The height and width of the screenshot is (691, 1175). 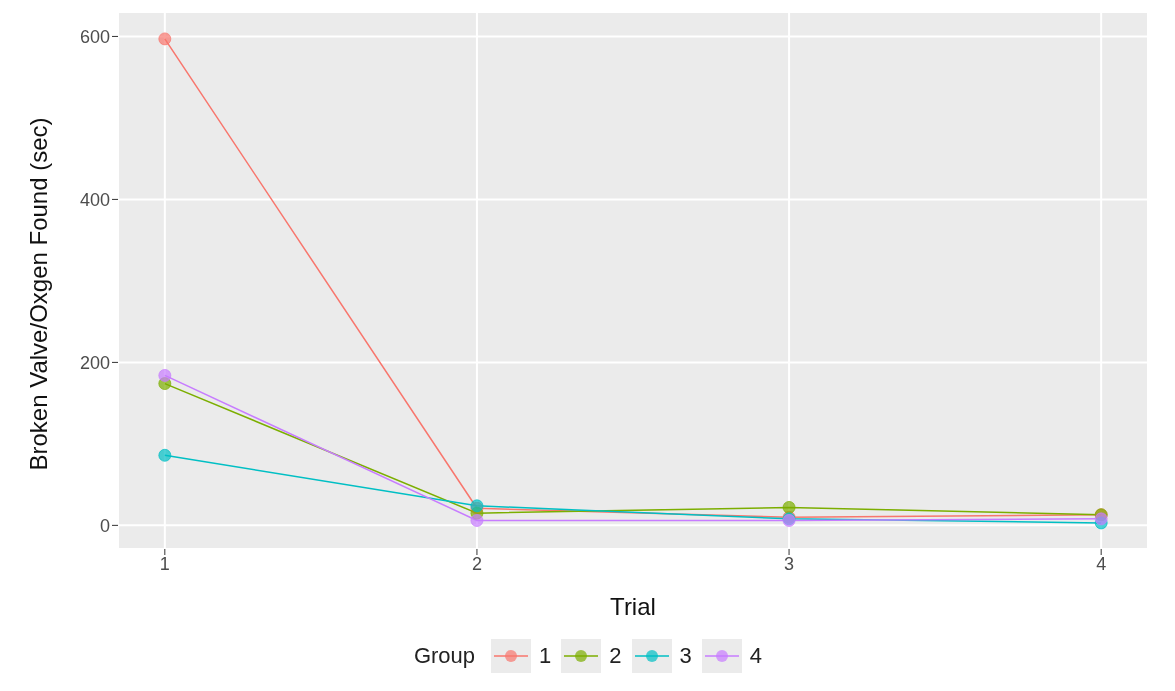 I want to click on legend-label: 1, so click(x=545, y=656).